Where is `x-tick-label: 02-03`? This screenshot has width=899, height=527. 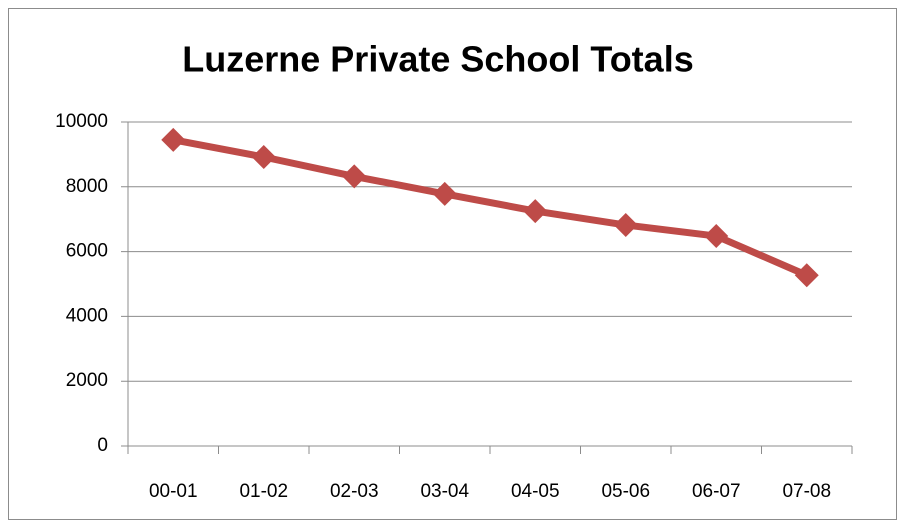 x-tick-label: 02-03 is located at coordinates (354, 491).